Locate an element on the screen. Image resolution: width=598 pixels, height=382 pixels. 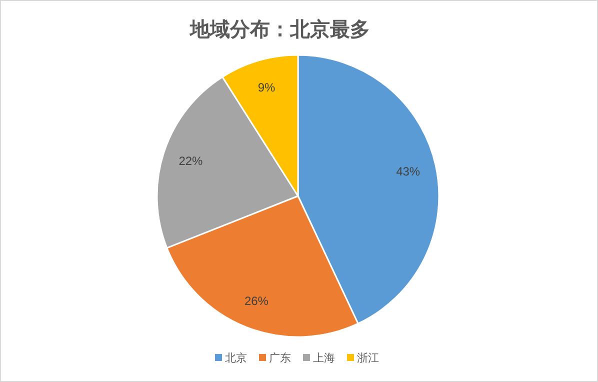
data-label: 43% is located at coordinates (408, 171).